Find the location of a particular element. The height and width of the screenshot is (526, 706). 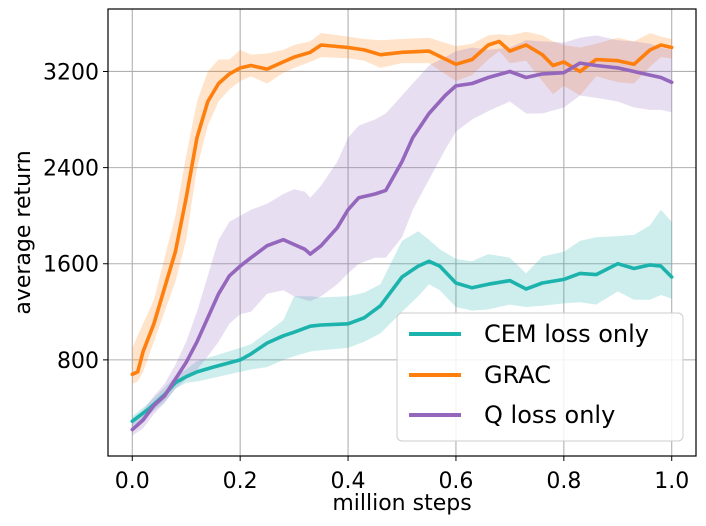

x-tick-label: 1.0 is located at coordinates (671, 481).